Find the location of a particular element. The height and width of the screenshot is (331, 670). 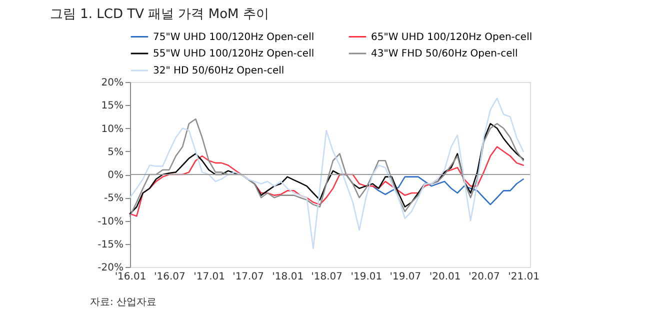

legend-label: 43"W FHD 50/60Hz Open-cell is located at coordinates (444, 54).